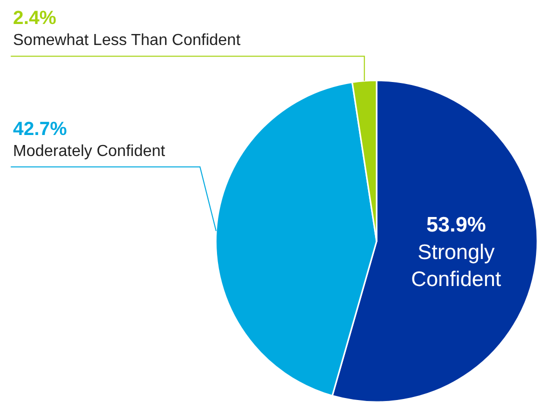 Image resolution: width=538 pixels, height=402 pixels. I want to click on slice-label: Moderately Confident, so click(89, 151).